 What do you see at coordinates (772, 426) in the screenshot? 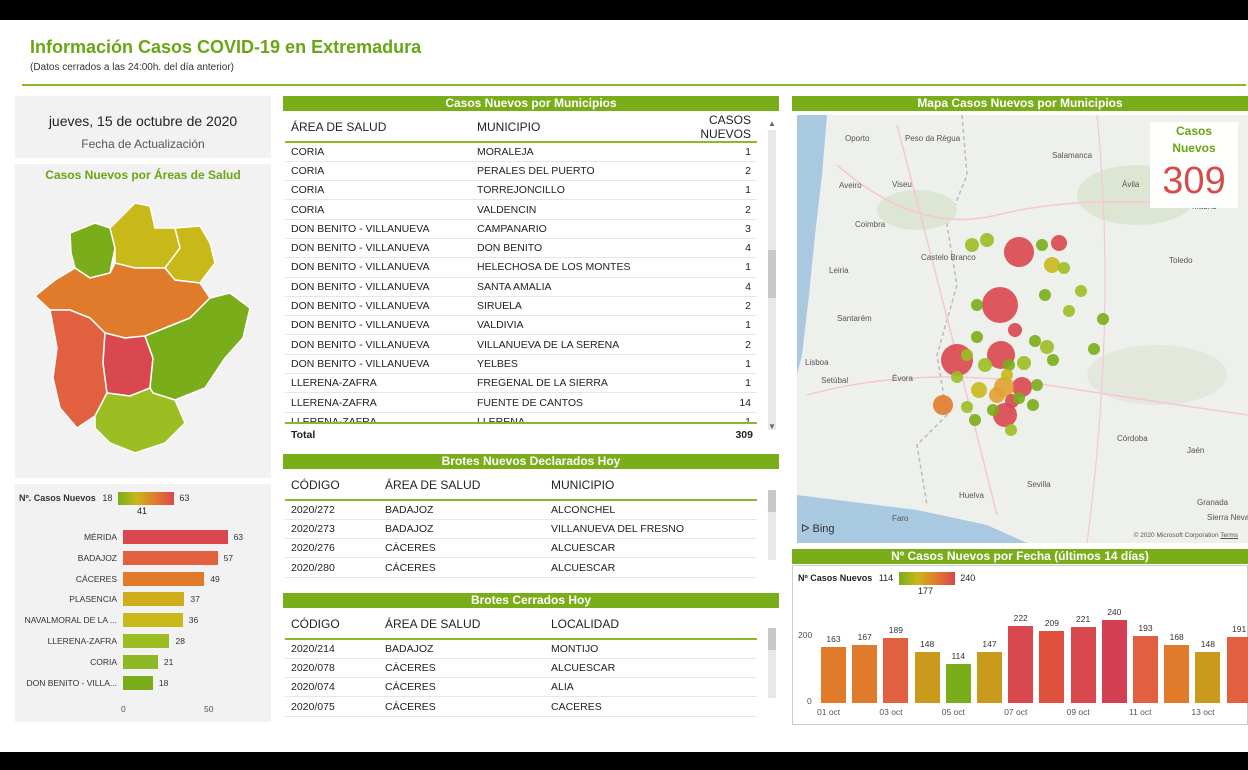
I see `scroll-down-icon: ▼` at bounding box center [772, 426].